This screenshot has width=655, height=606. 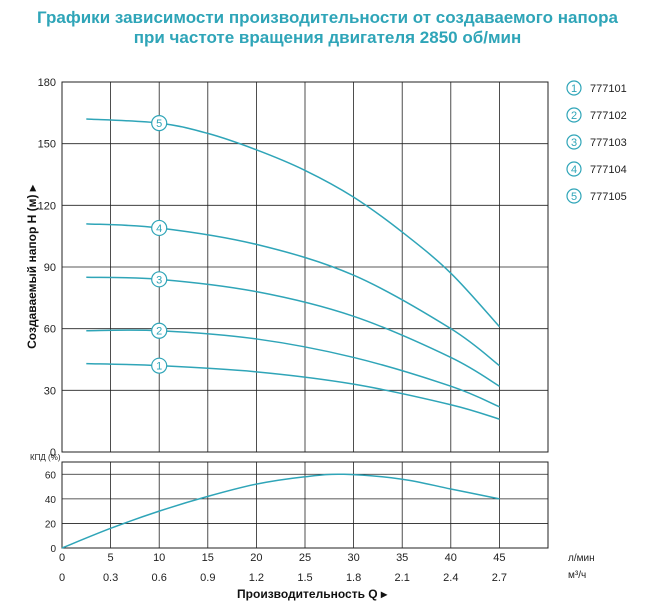 I want to click on x-tick-label-m3h: 0.3, so click(x=110, y=578).